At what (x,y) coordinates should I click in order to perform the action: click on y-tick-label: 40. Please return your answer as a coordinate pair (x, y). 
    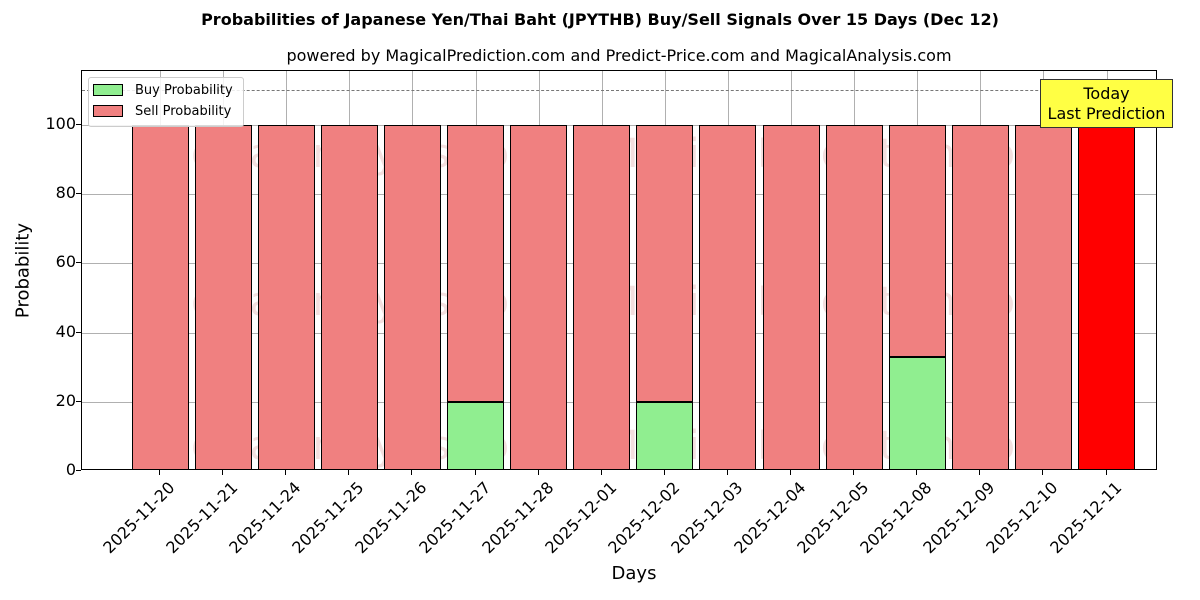
    Looking at the image, I should click on (65, 331).